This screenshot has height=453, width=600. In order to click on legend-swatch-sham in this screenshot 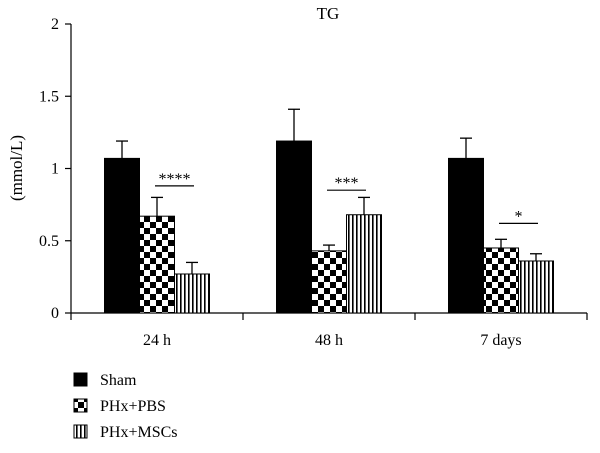, I will do `click(80, 379)`.